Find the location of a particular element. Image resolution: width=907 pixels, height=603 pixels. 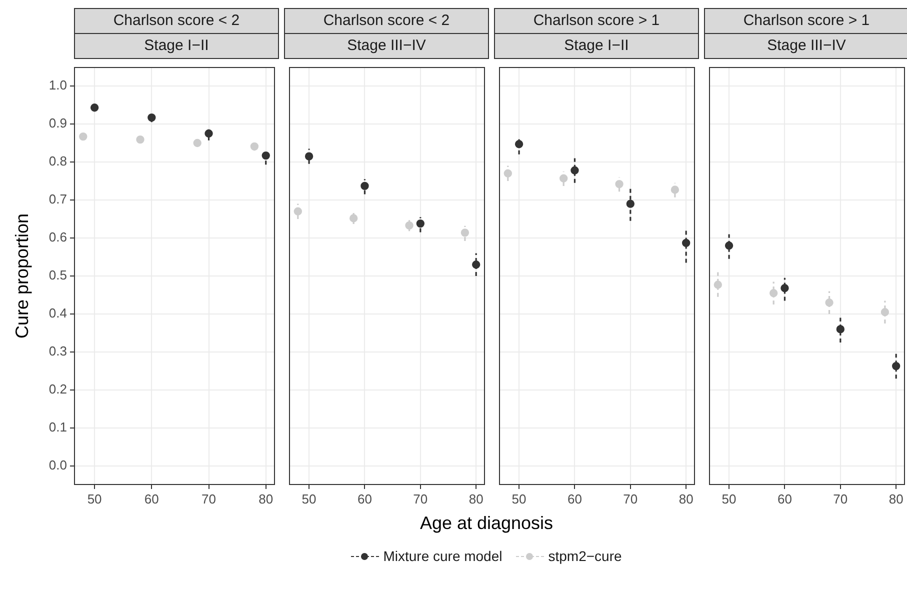

y-tick-label: 0.2 is located at coordinates (57, 389).